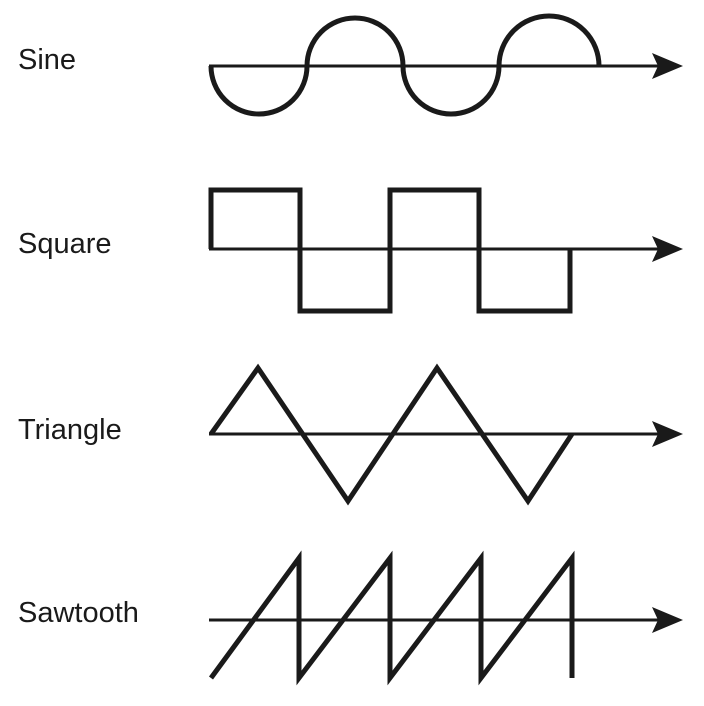 The width and height of the screenshot is (704, 706). I want to click on triangle-wave, so click(391, 434).